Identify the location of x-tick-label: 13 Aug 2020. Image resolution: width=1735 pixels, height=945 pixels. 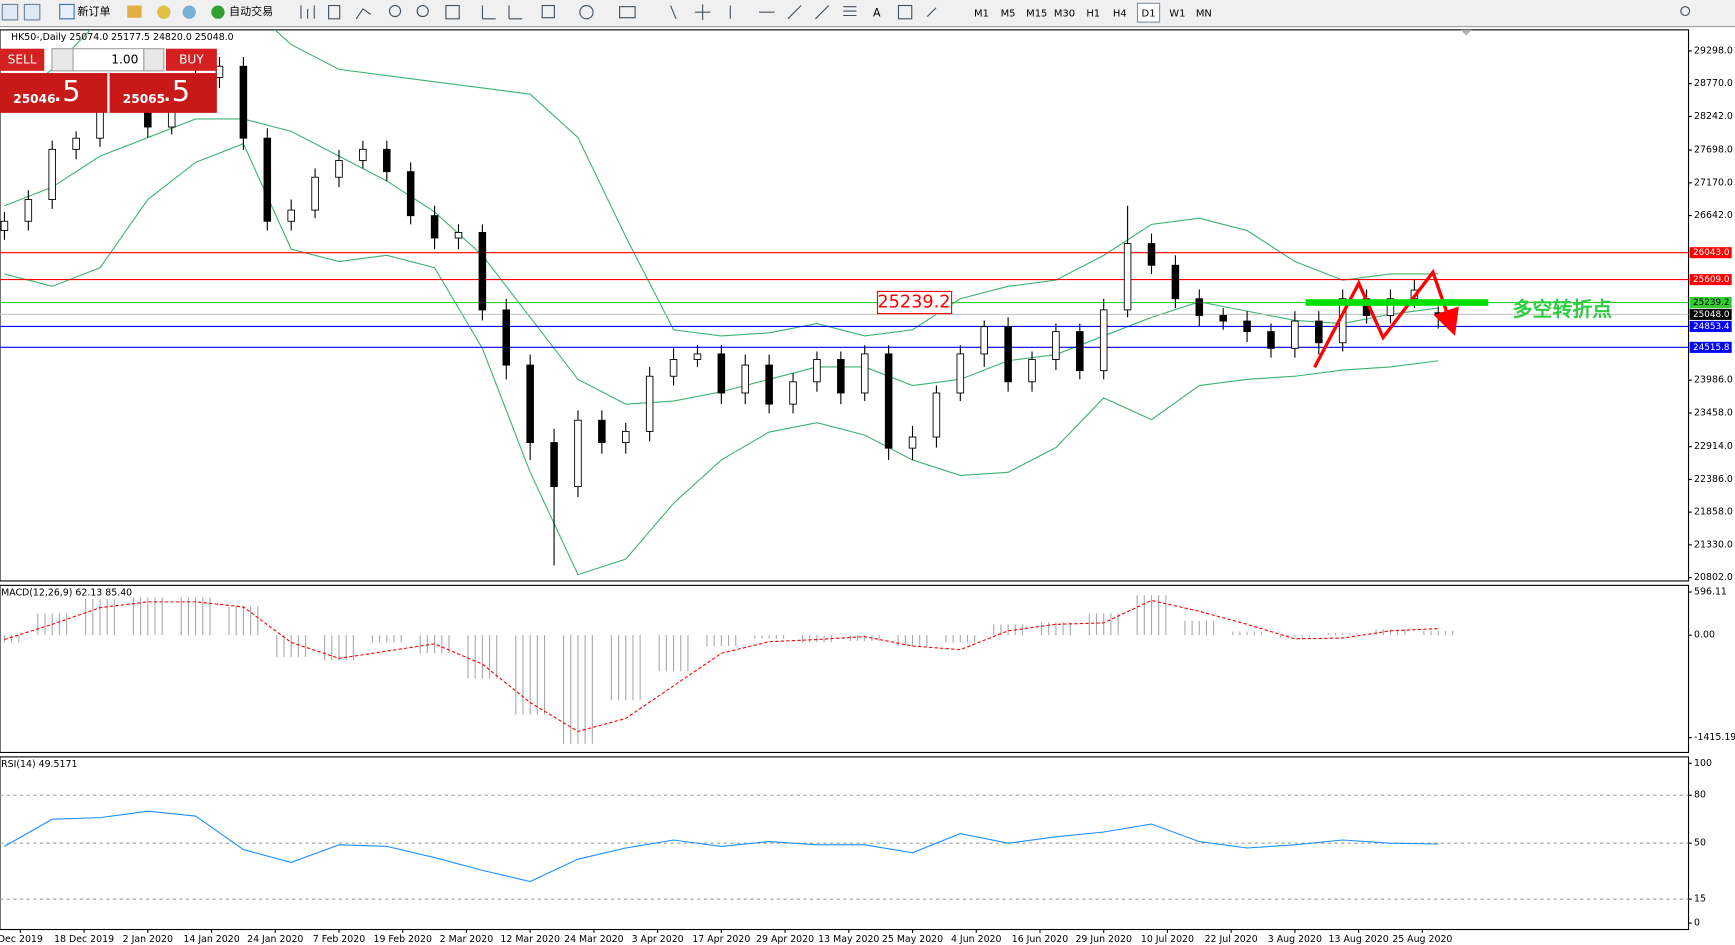
(1359, 939).